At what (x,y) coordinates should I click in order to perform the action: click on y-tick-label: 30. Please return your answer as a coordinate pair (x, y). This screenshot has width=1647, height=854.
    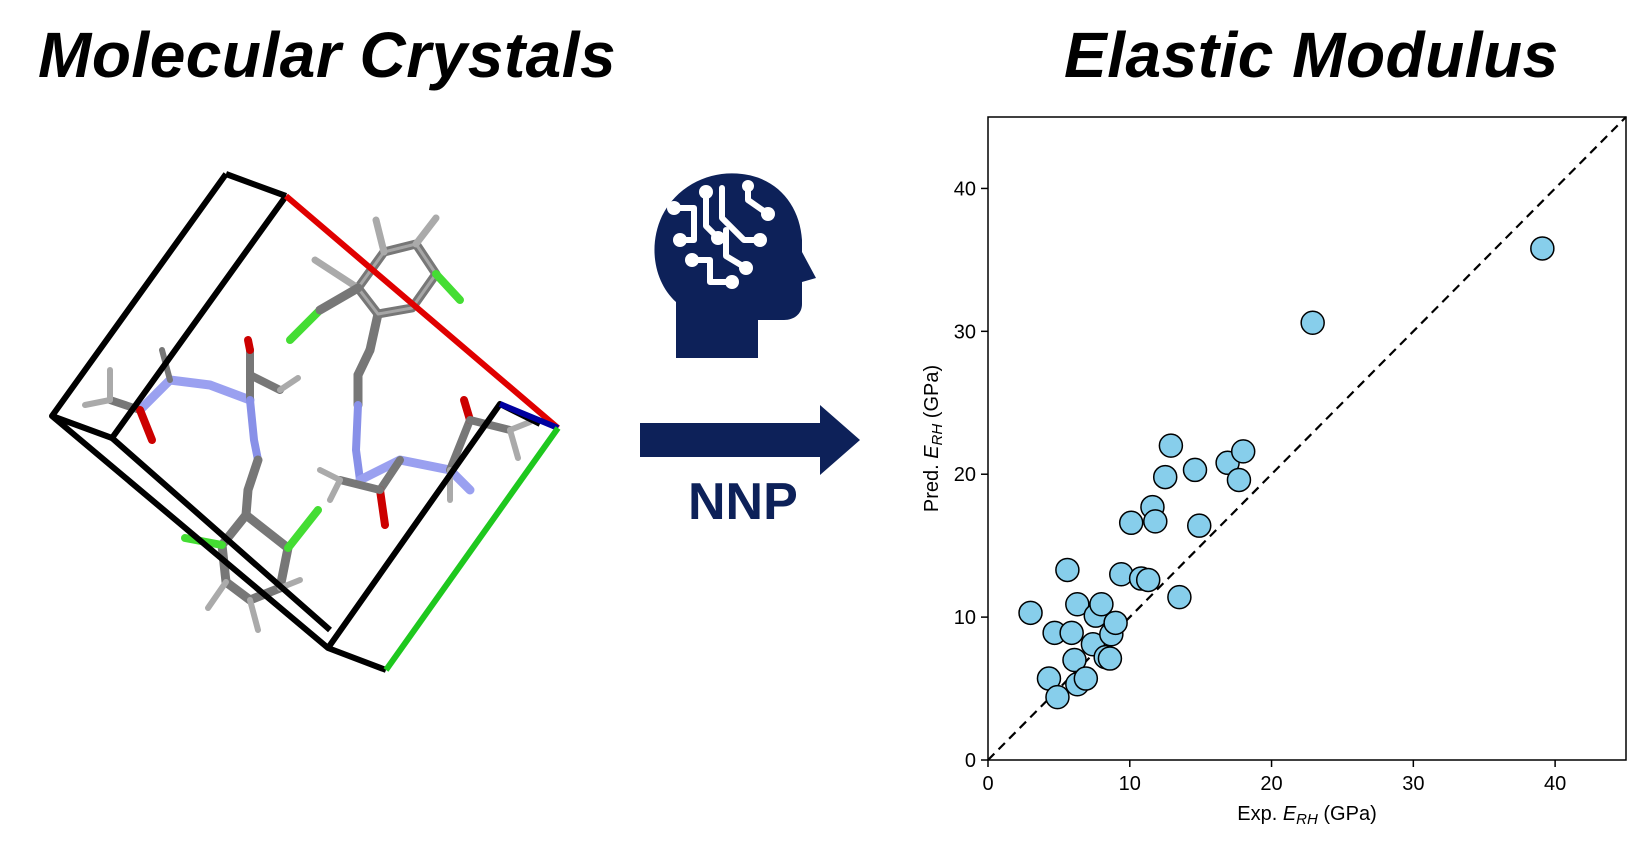
    Looking at the image, I should click on (965, 332).